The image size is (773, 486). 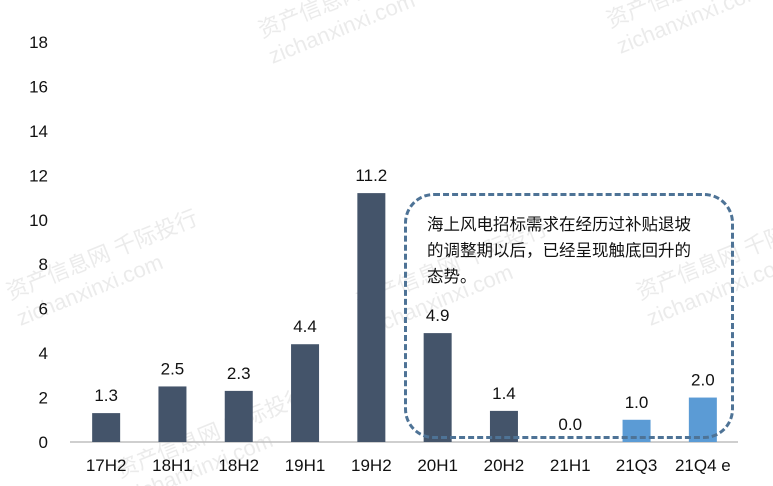 I want to click on annotation-text: 海上风电招标需求在经历过补贴退坡的调整期以后，已经呈现触底回升的态势。, so click(x=559, y=250).